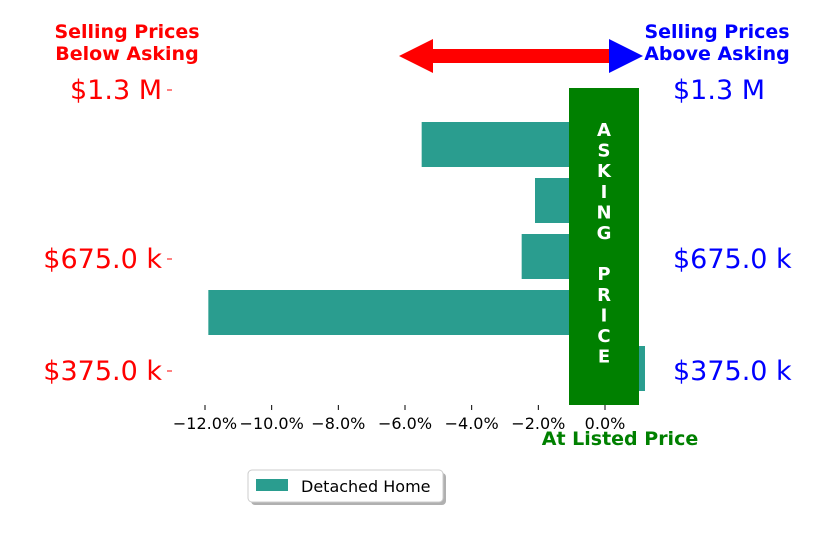 The width and height of the screenshot is (834, 541). I want to click on below-asking-label-line2: Below Asking, so click(126, 54).